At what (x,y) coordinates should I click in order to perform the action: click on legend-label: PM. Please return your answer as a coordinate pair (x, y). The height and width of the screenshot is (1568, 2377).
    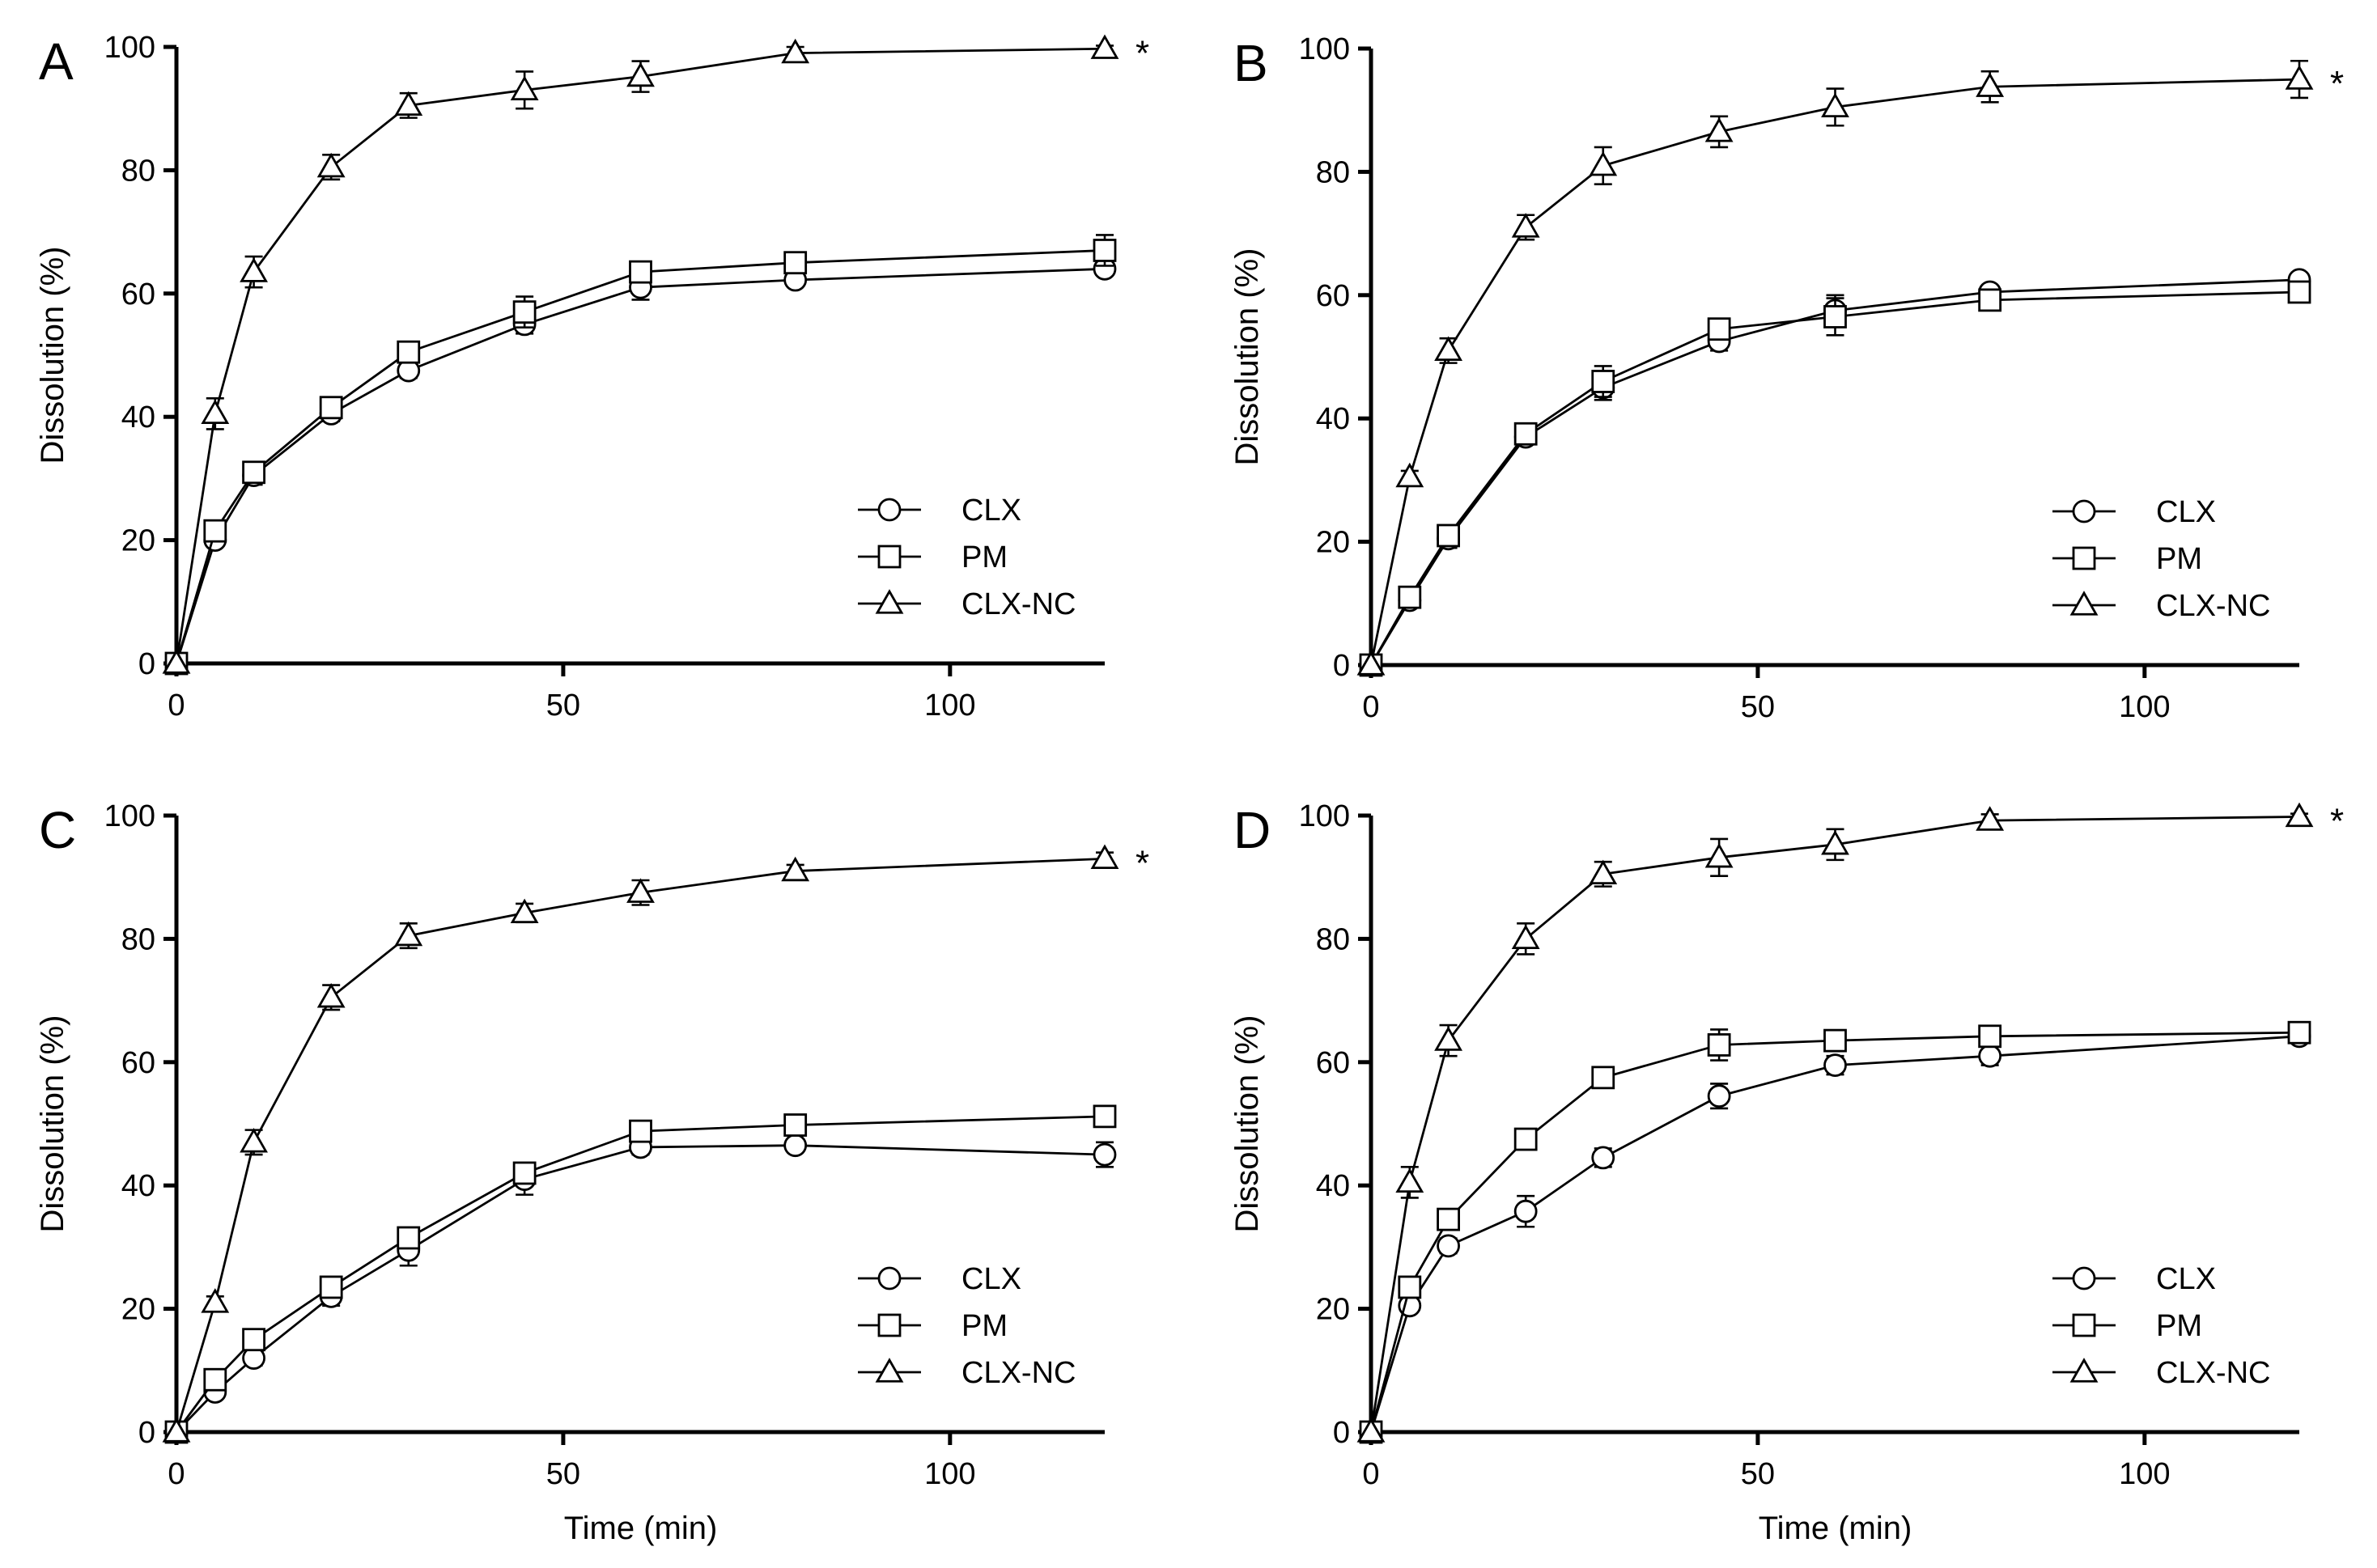
    Looking at the image, I should click on (985, 1326).